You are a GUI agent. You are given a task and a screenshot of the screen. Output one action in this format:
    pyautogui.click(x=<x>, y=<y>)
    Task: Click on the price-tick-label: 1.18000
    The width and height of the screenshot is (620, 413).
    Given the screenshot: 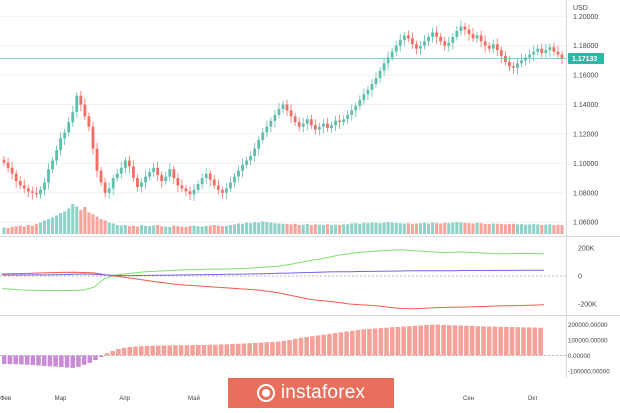 What is the action you would take?
    pyautogui.click(x=585, y=46)
    